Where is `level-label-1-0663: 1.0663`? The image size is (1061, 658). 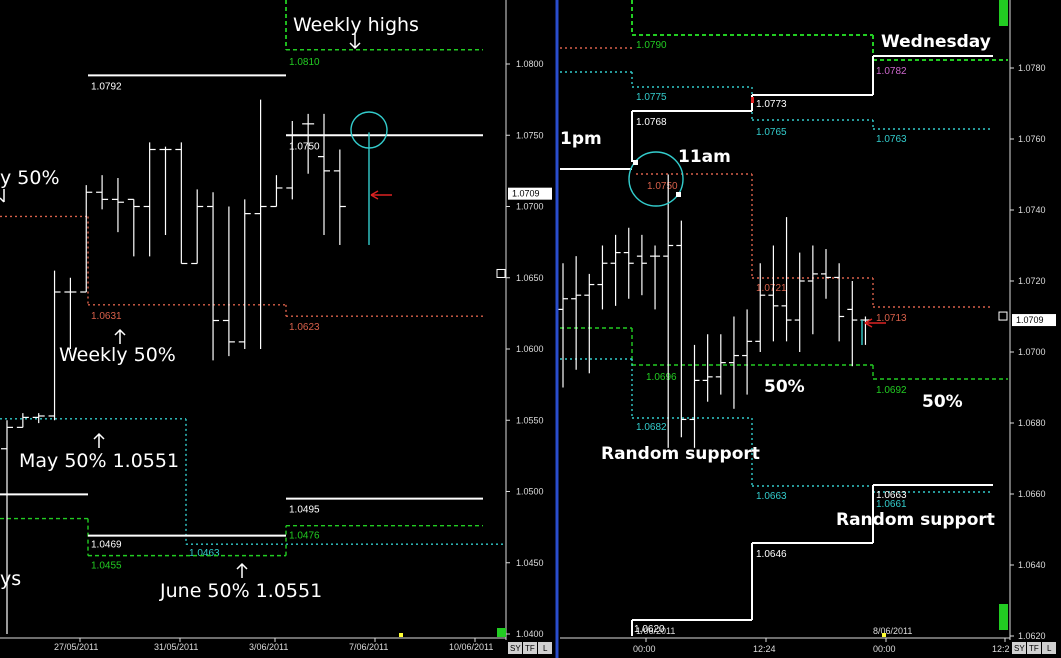
level-label-1-0663: 1.0663 is located at coordinates (771, 496).